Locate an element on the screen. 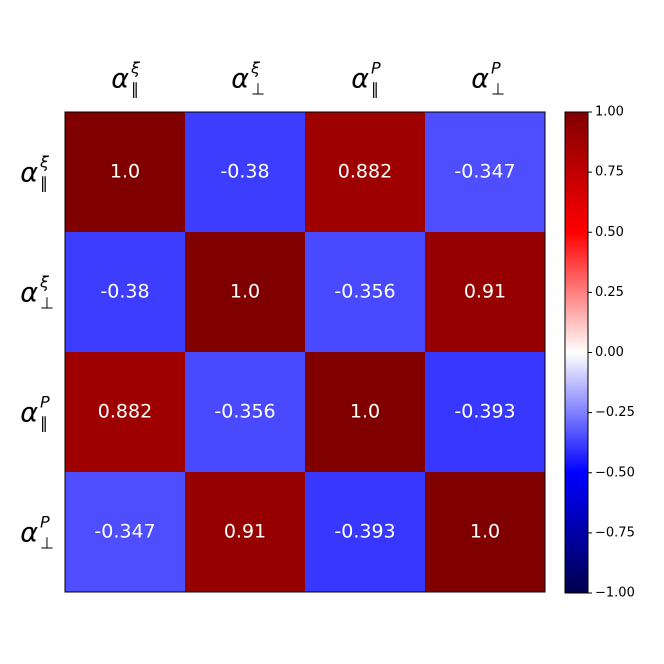 This screenshot has height=664, width=664. colorbar is located at coordinates (576, 352).